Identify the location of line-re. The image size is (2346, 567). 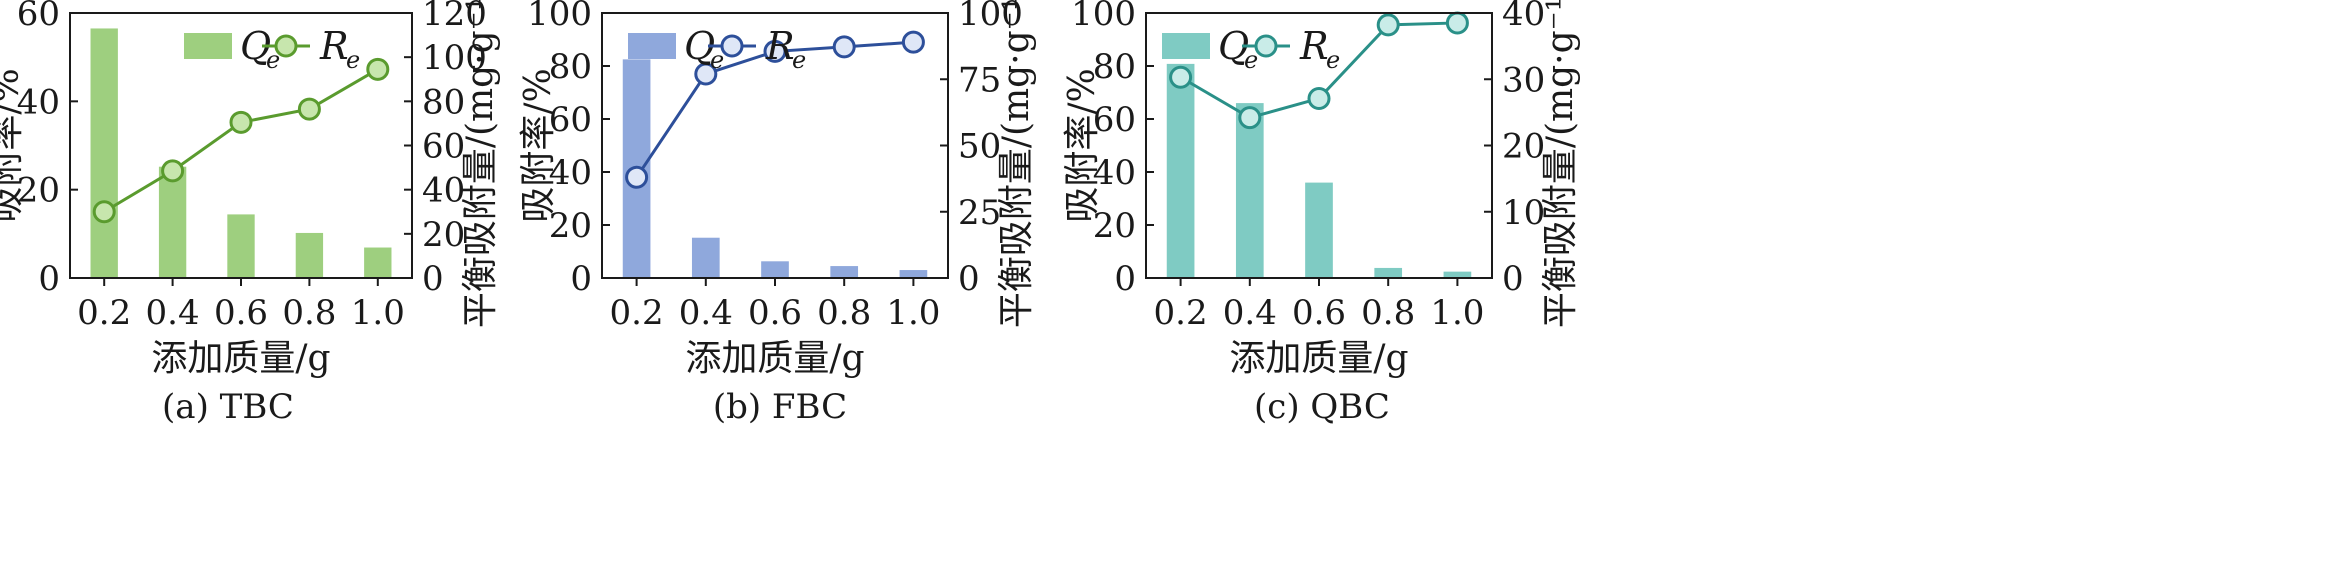
(241, 141).